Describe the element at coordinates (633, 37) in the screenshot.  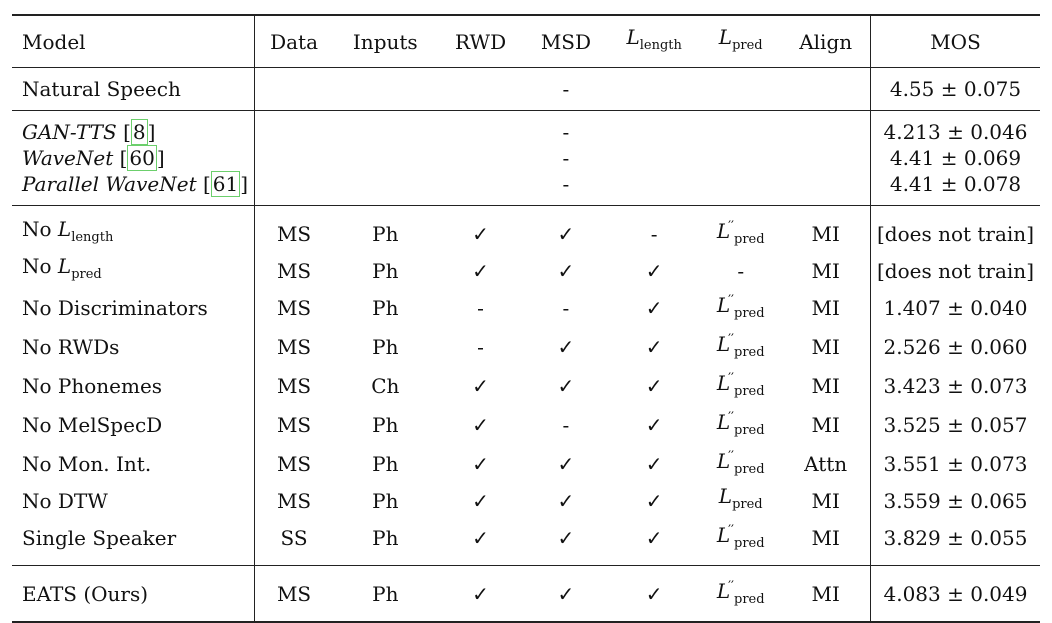
I see `header-l-length-base: L` at that location.